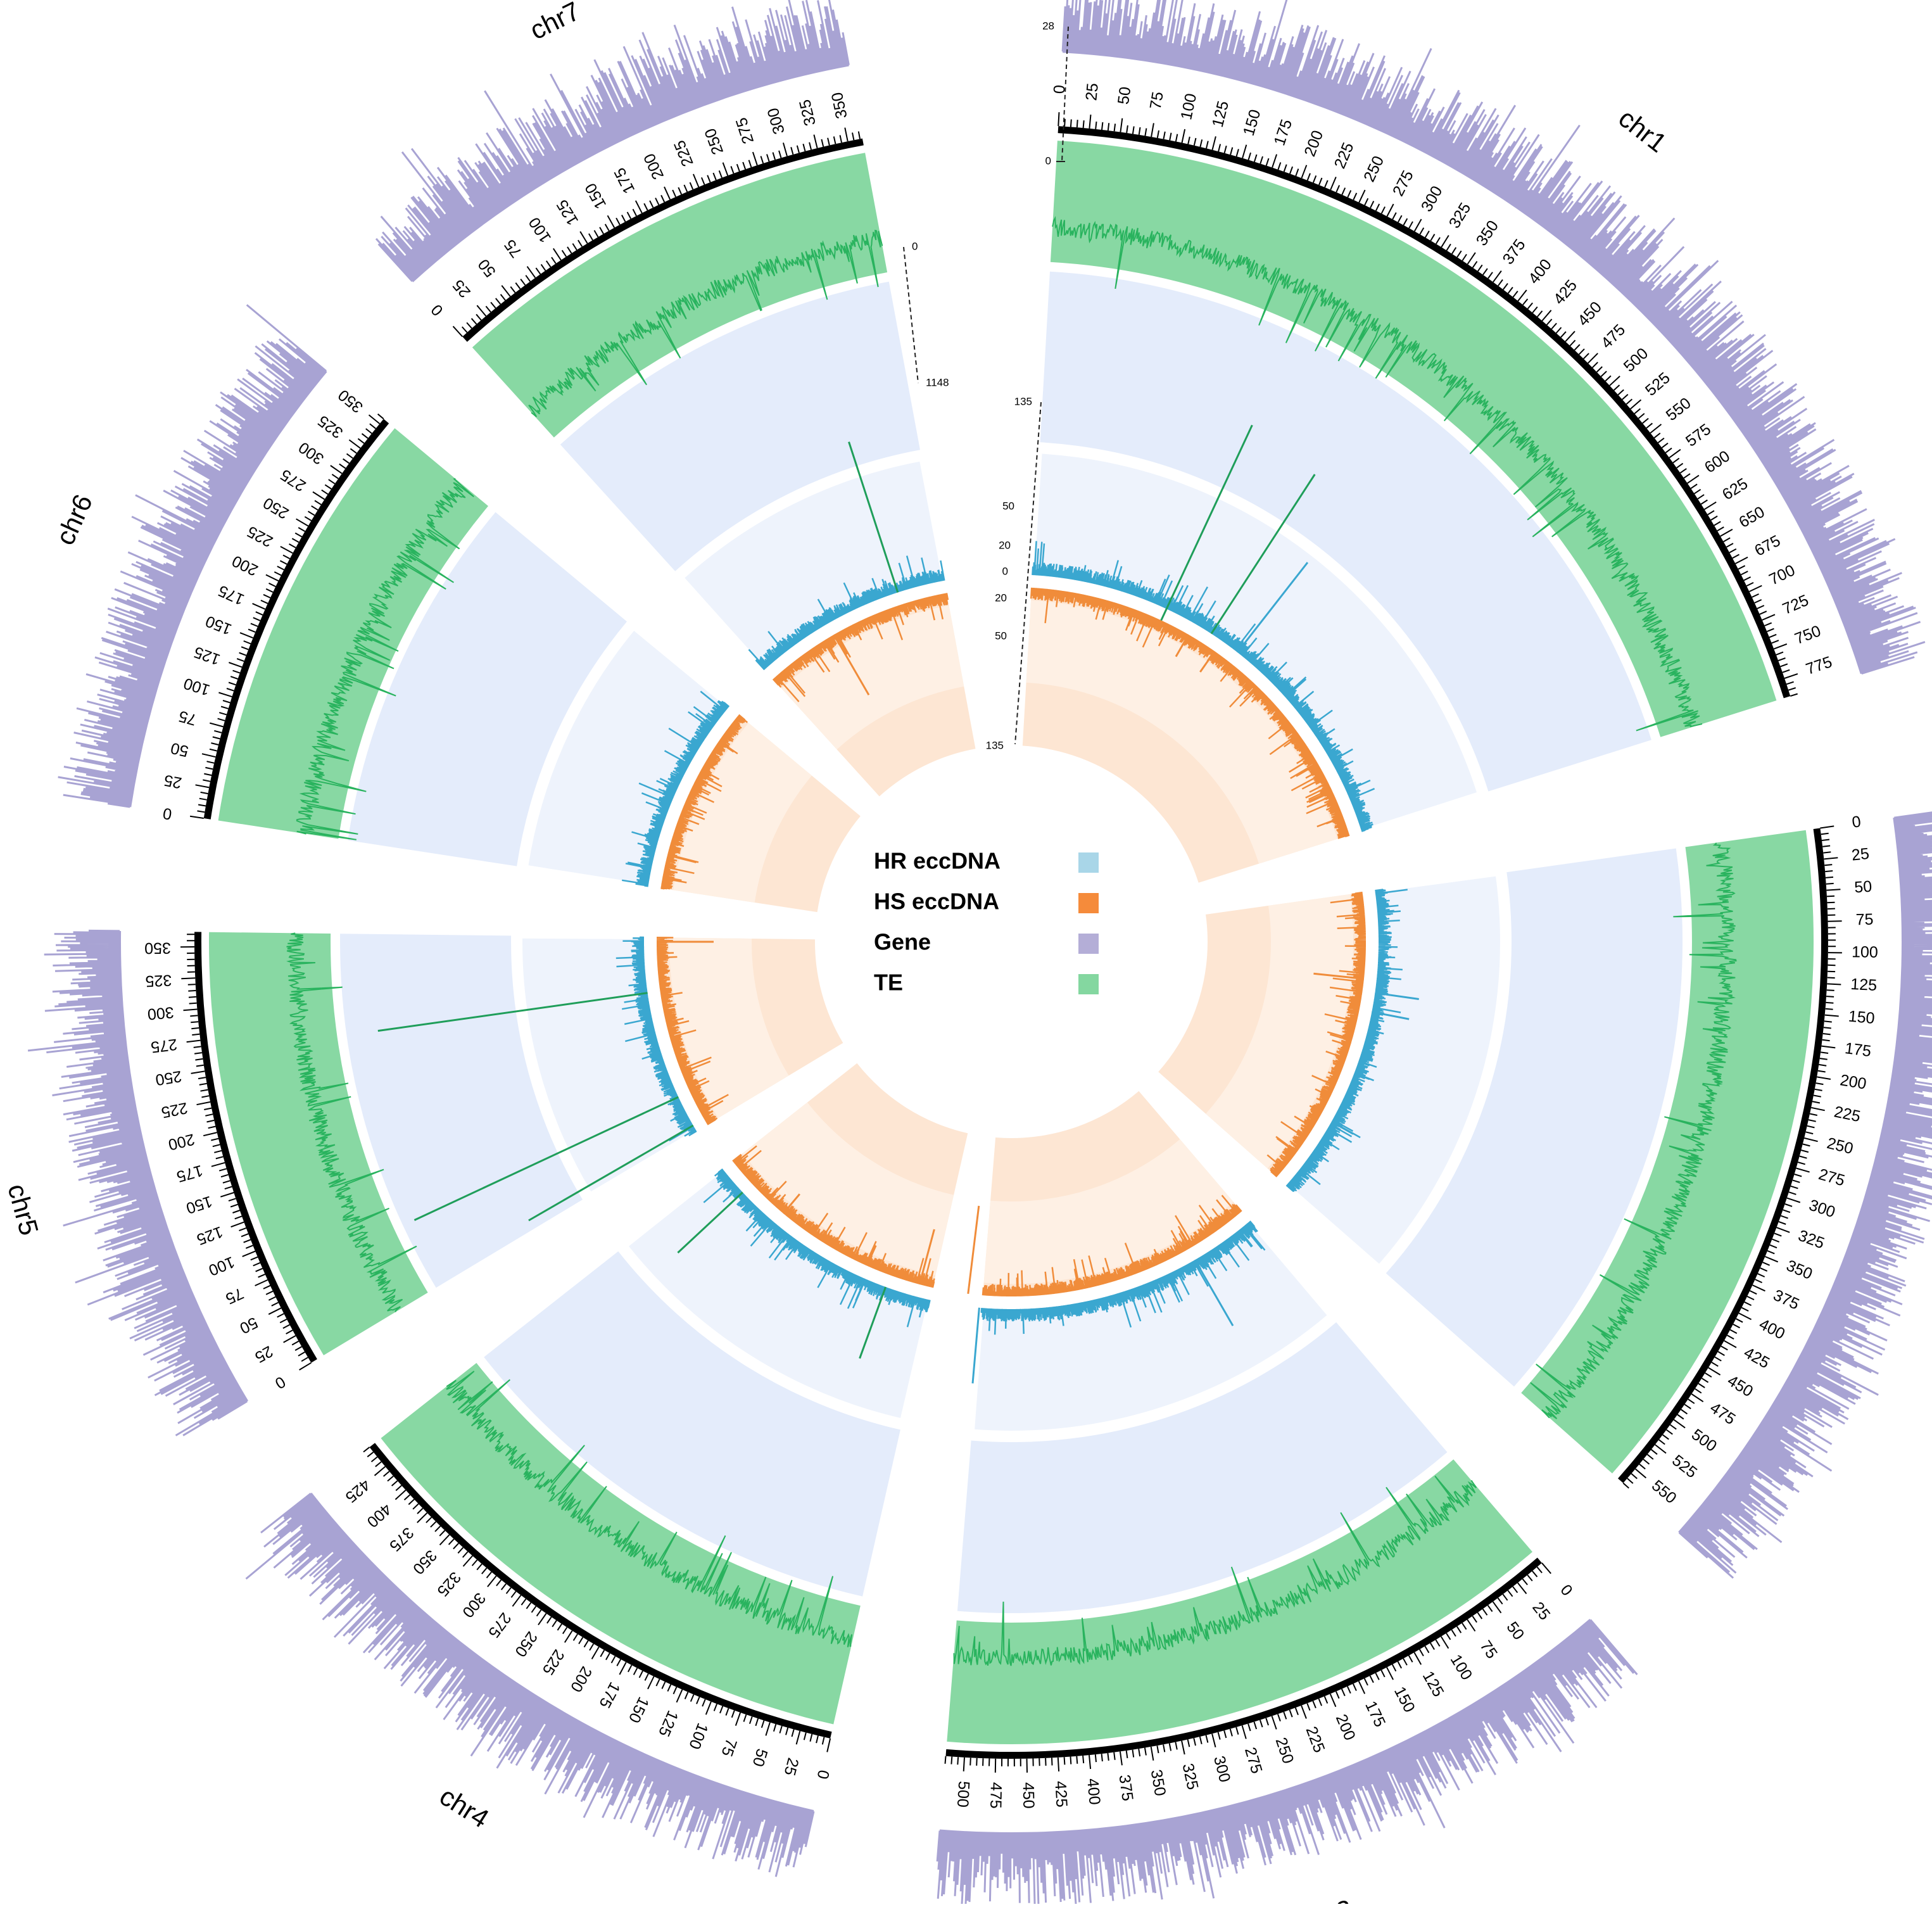  What do you see at coordinates (1202, 1468) in the screenshot?
I see `chr3-hr-bg` at bounding box center [1202, 1468].